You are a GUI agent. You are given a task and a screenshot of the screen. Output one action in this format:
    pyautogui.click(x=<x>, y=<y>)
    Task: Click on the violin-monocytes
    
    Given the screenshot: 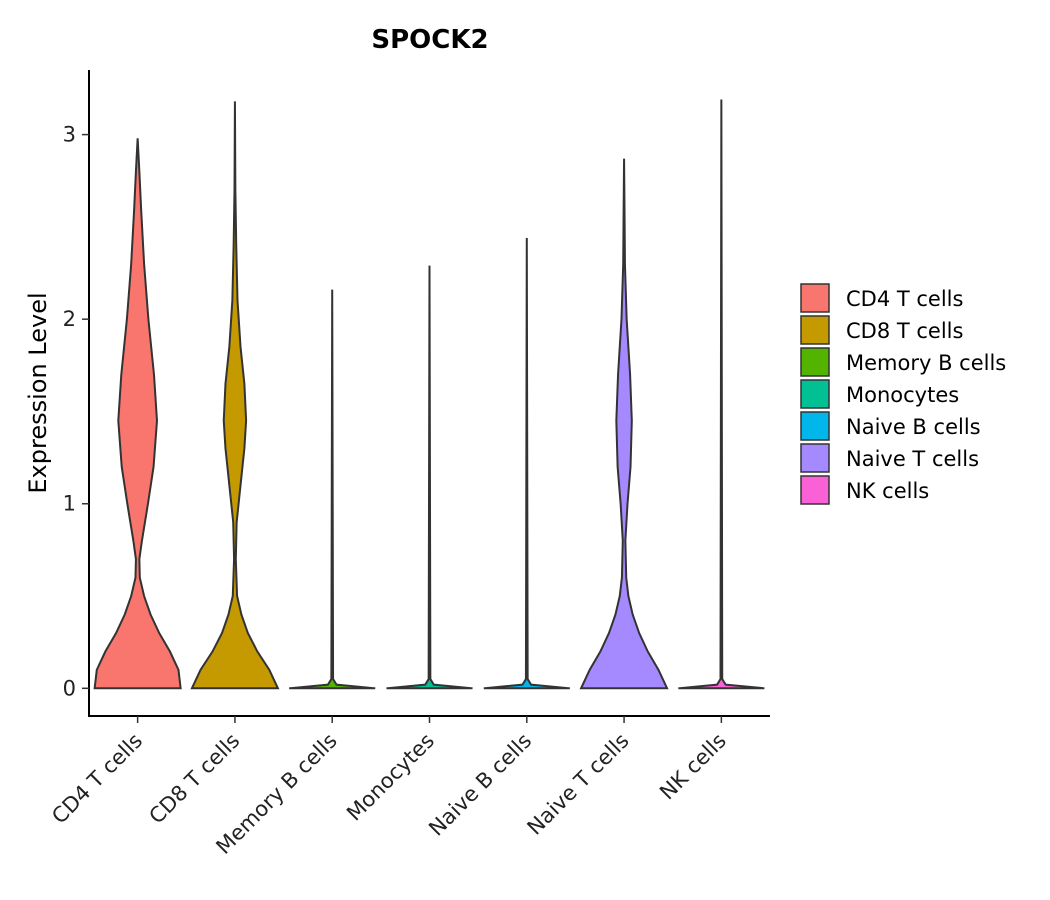 What is the action you would take?
    pyautogui.click(x=429, y=477)
    